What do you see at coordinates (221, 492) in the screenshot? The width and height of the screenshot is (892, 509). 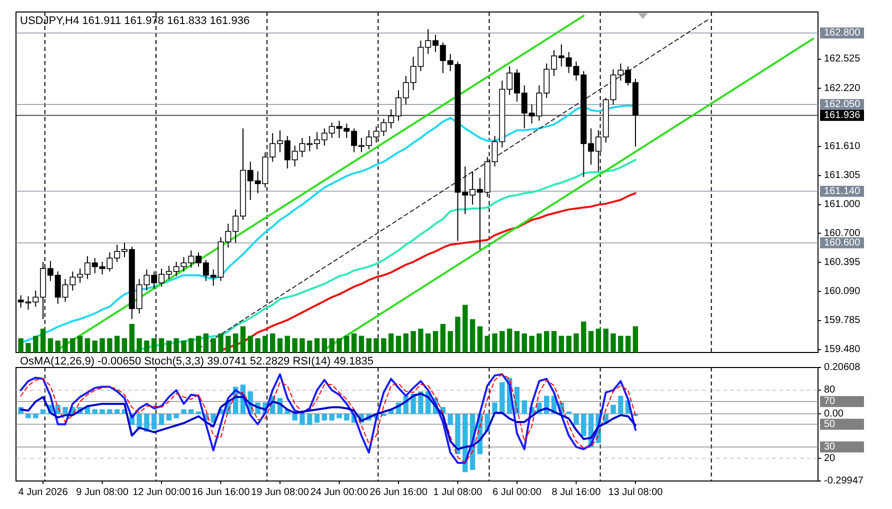 I see `x-tick-label: 16 Jun 16:00` at bounding box center [221, 492].